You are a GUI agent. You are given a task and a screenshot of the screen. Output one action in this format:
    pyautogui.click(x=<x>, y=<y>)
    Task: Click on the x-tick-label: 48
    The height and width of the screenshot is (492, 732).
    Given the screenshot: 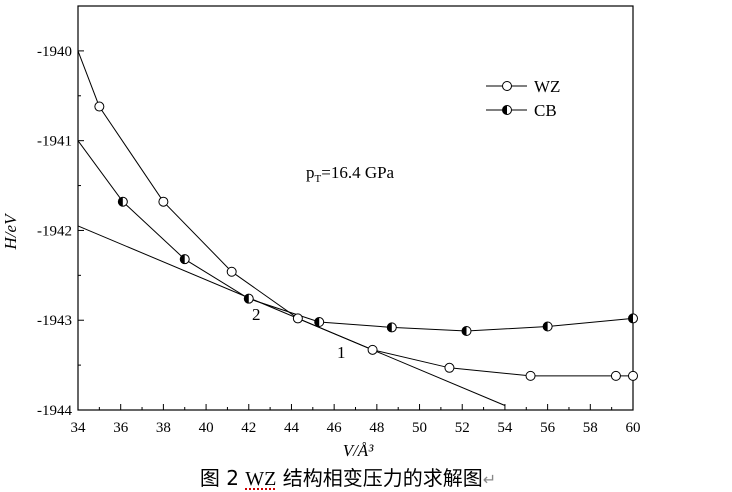 What is the action you would take?
    pyautogui.click(x=376, y=428)
    